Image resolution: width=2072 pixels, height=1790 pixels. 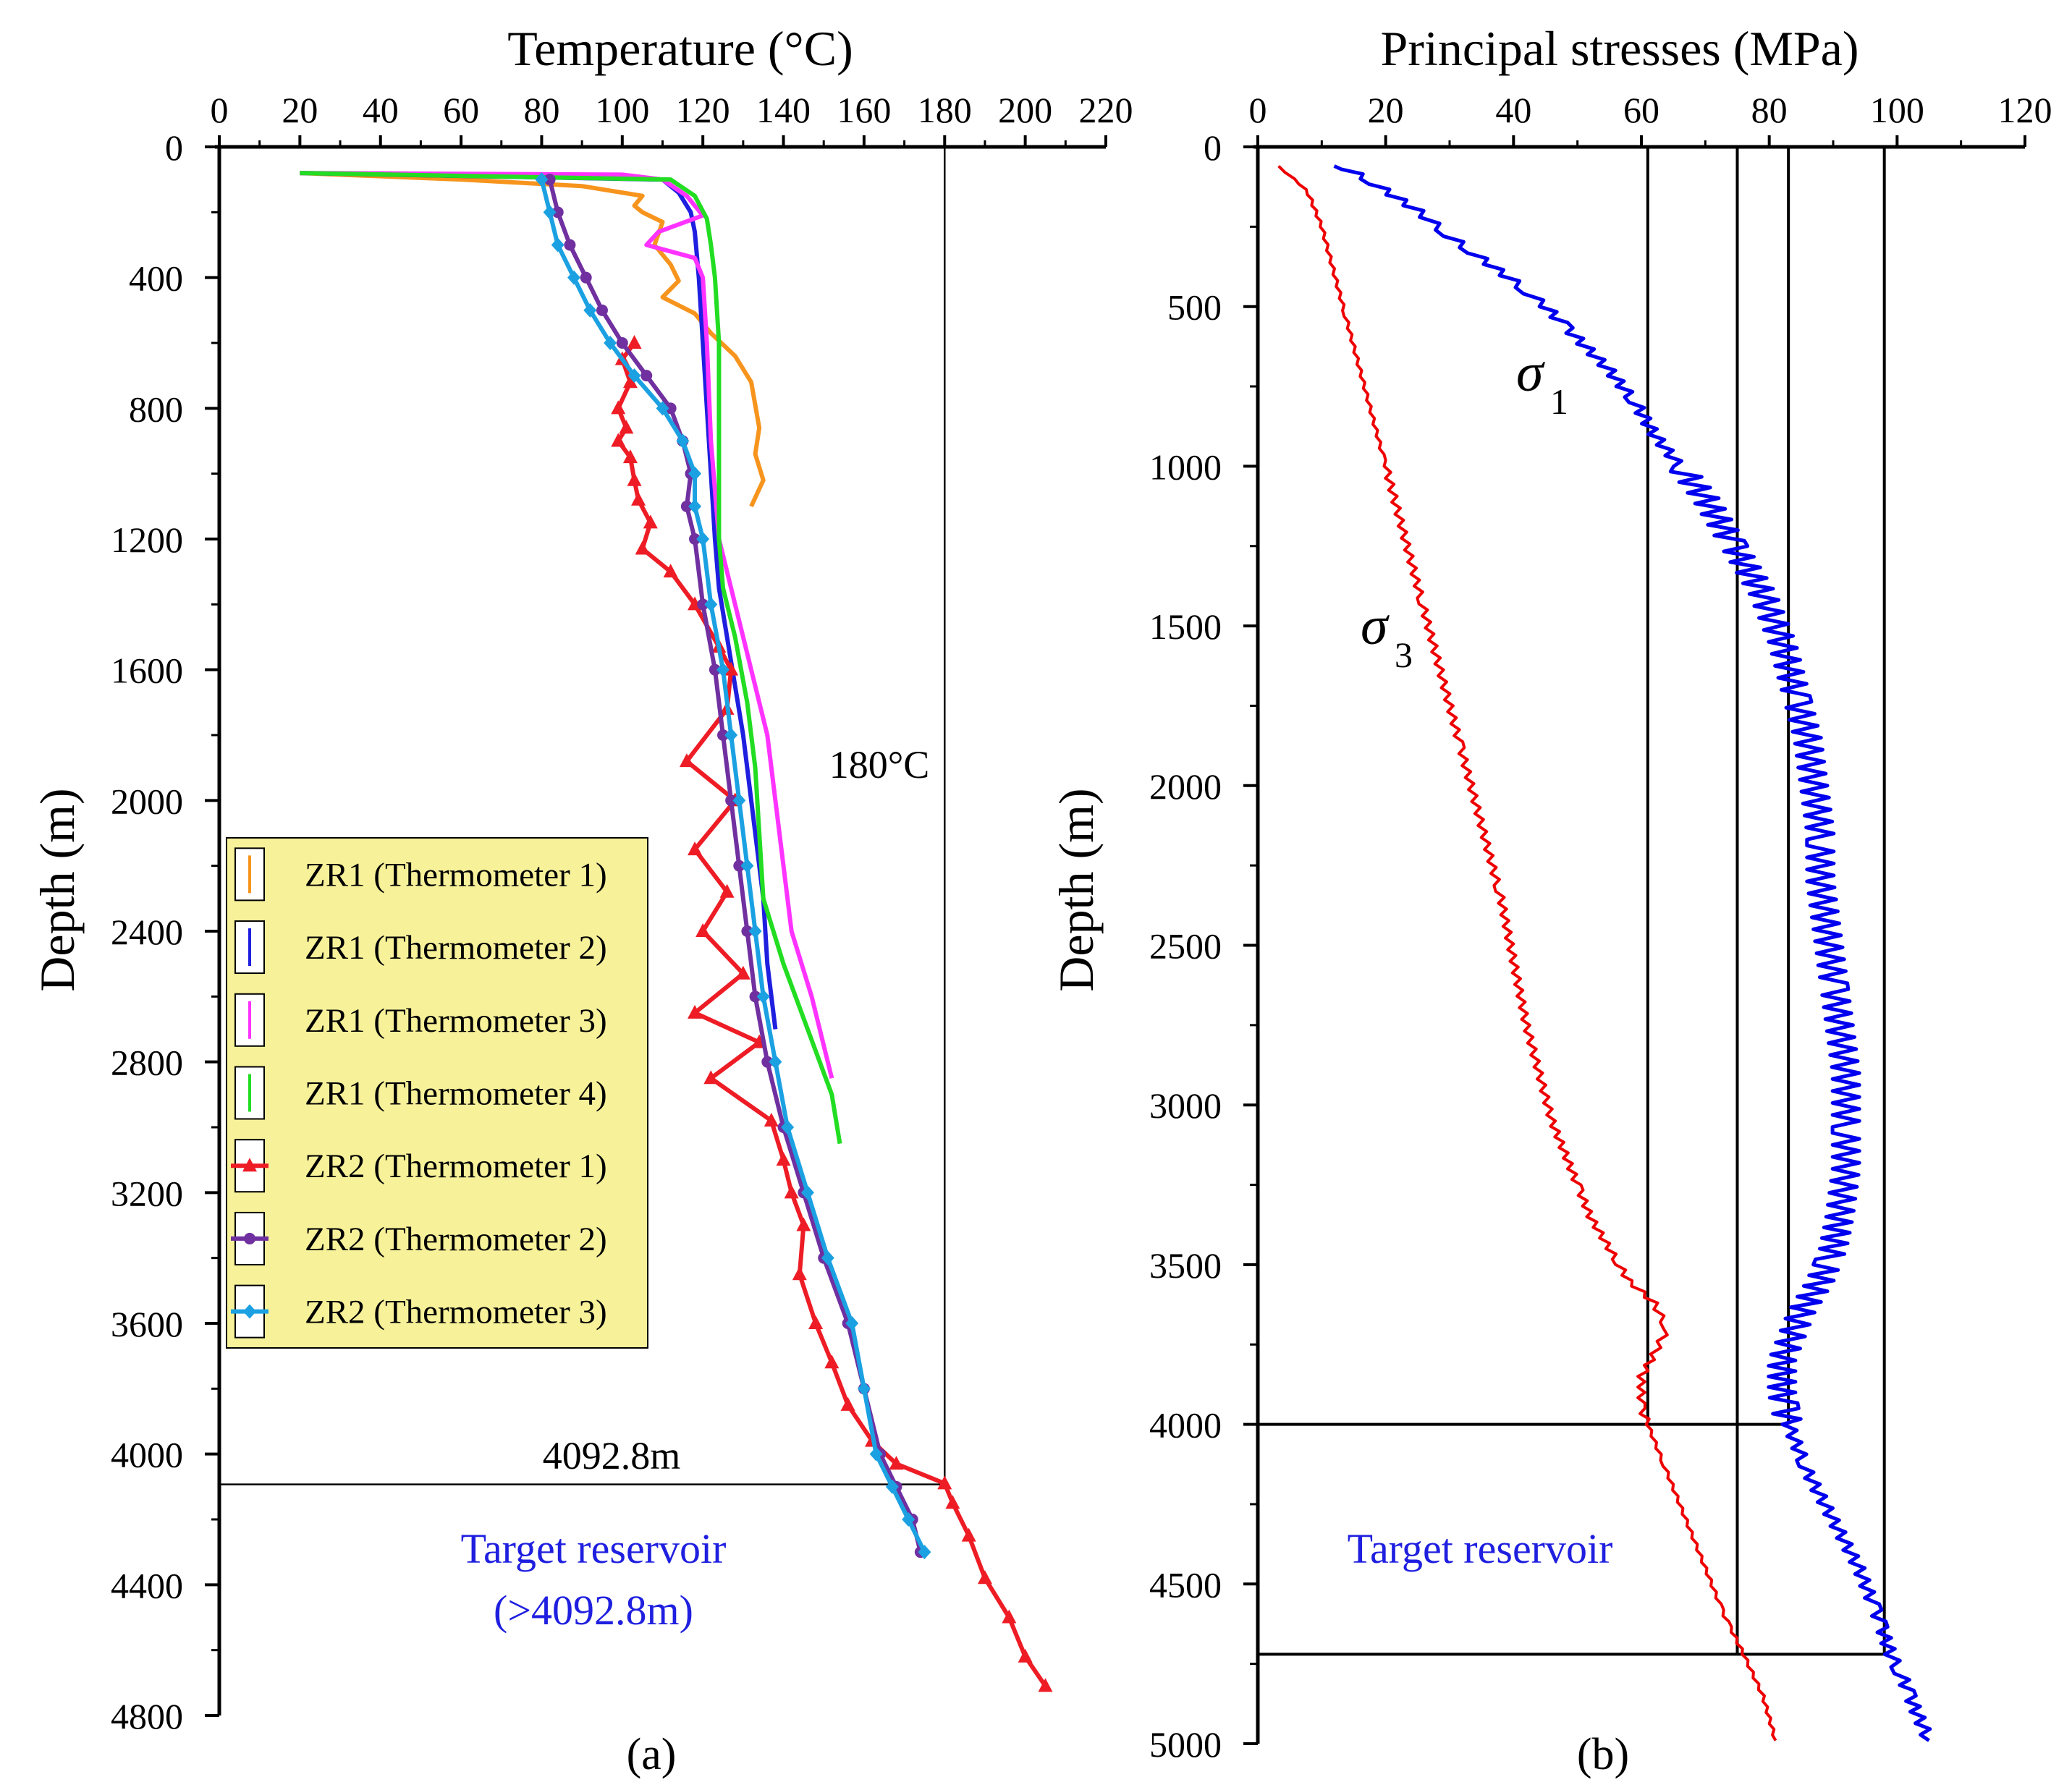 I want to click on panel-b-label: (b), so click(x=1603, y=1754).